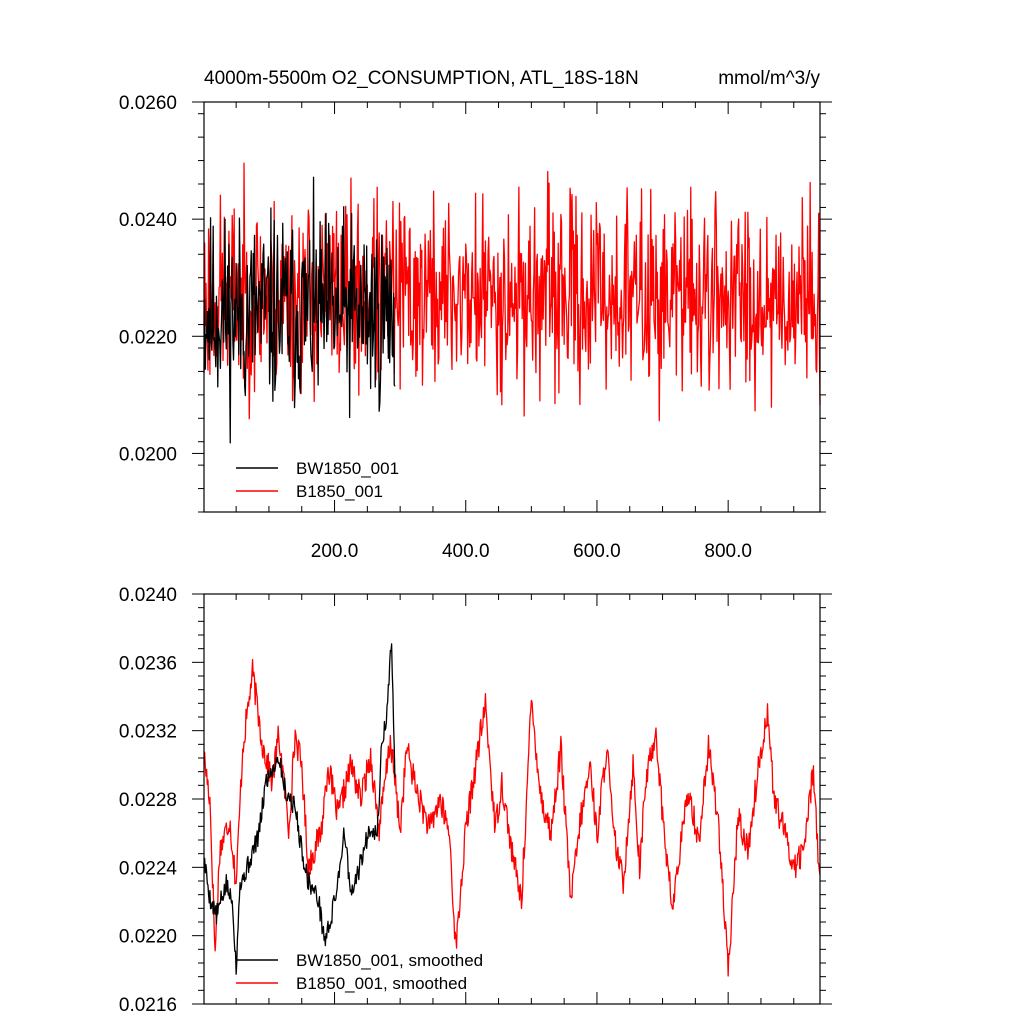 The height and width of the screenshot is (1029, 1024). What do you see at coordinates (339, 491) in the screenshot?
I see `legend-label-b1850: B1850_001` at bounding box center [339, 491].